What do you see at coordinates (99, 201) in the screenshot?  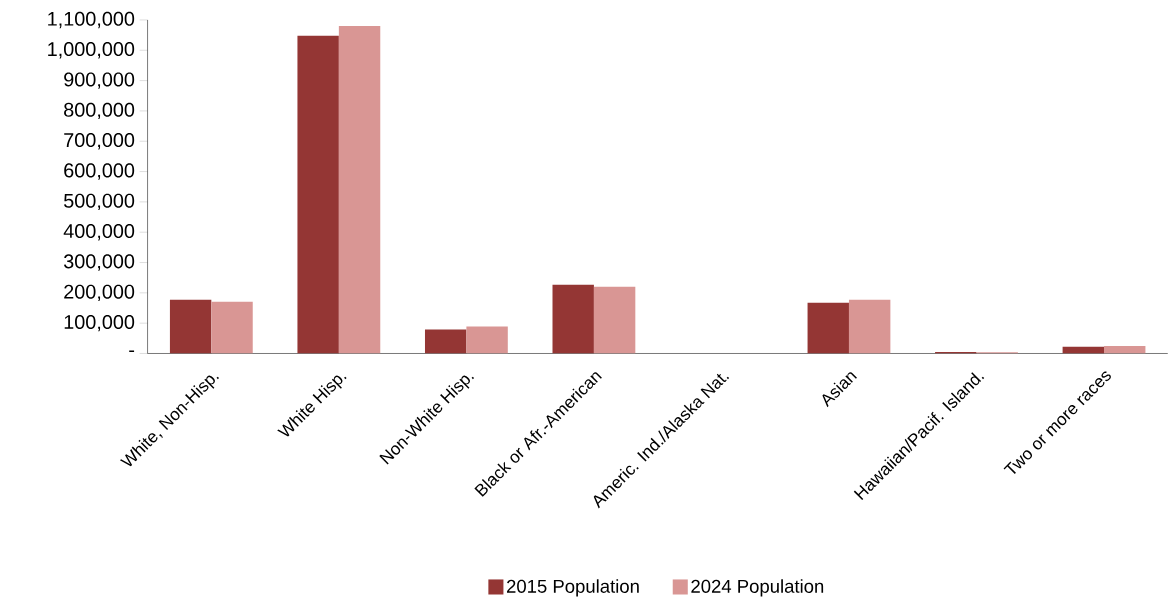 I see `y-tick-label: 500,000` at bounding box center [99, 201].